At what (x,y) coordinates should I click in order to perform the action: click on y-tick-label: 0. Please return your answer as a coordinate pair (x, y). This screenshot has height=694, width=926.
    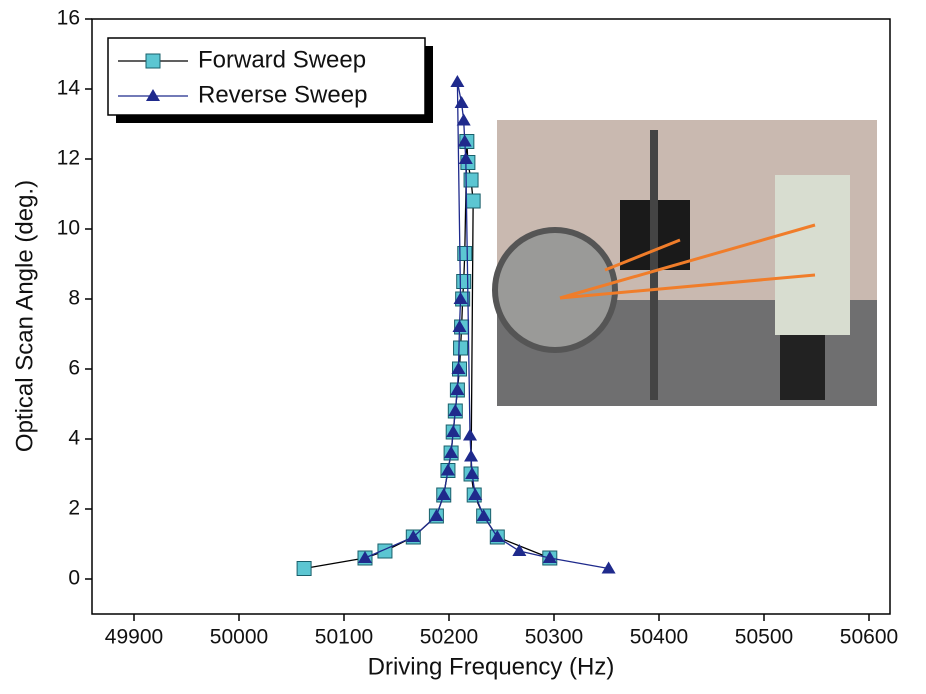
    Looking at the image, I should click on (74, 578).